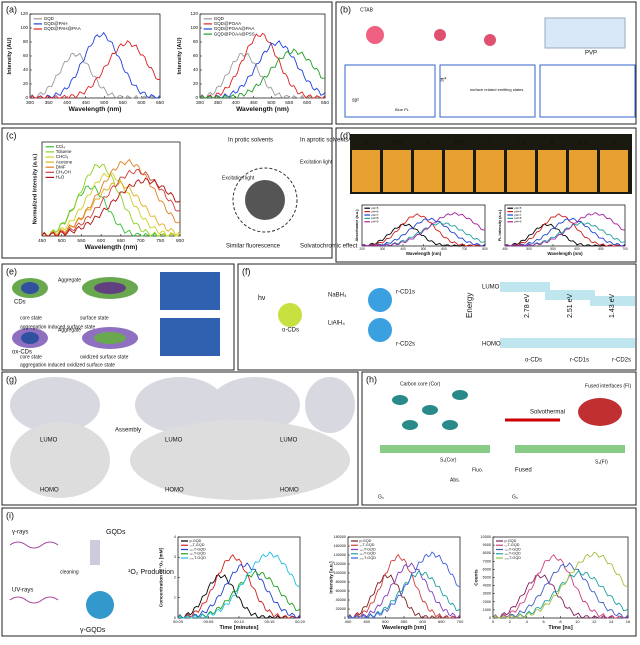 The image size is (640, 645). I want to click on annotation: 7.5, so click(521, 143).